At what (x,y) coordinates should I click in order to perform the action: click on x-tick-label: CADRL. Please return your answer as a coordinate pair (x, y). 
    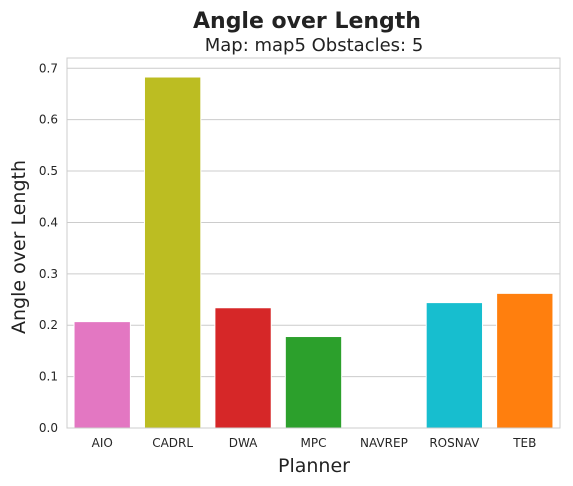
    Looking at the image, I should click on (172, 443).